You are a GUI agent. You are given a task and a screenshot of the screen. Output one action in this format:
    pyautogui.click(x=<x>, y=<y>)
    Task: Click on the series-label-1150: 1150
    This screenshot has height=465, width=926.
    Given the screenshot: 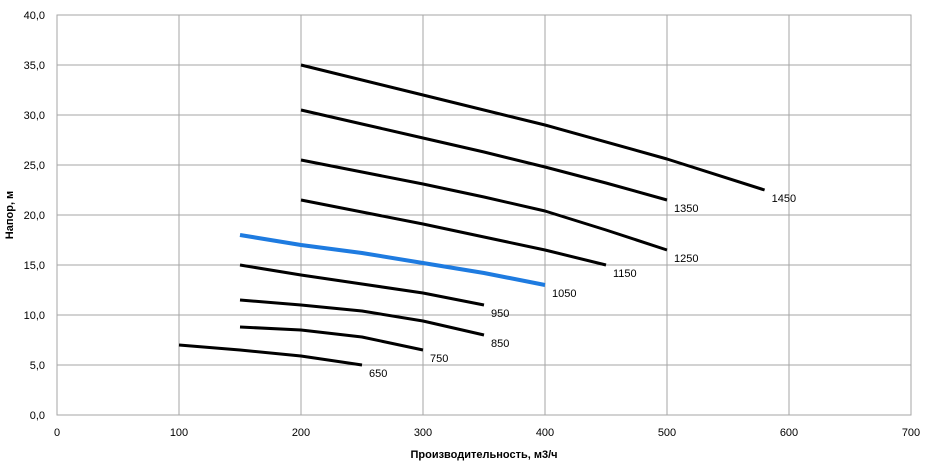 What is the action you would take?
    pyautogui.click(x=625, y=274)
    